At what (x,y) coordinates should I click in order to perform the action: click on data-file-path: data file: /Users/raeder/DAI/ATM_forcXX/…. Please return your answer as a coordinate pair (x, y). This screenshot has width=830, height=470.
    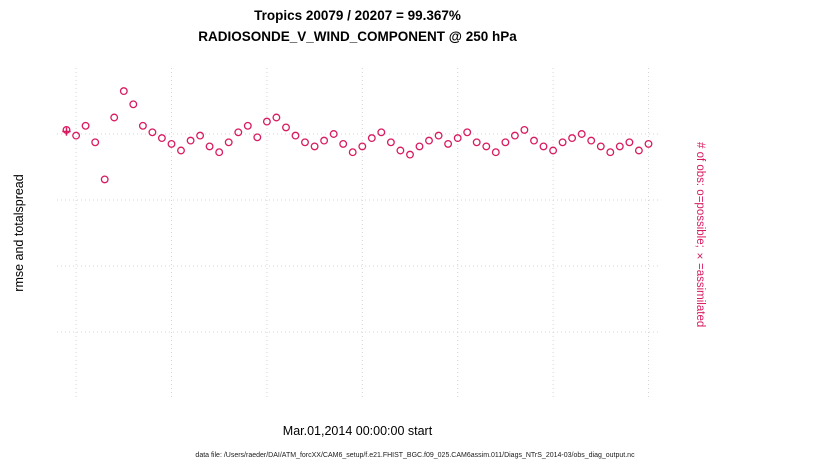
    Looking at the image, I should click on (415, 455).